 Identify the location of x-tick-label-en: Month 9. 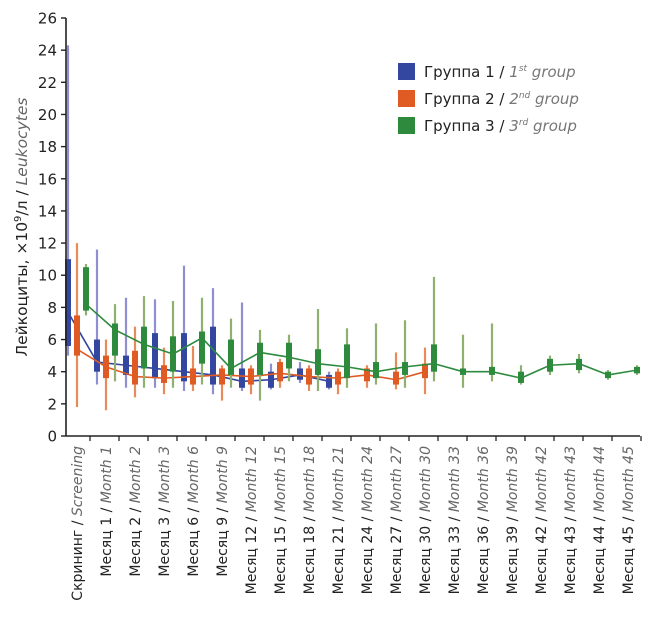
(223, 474).